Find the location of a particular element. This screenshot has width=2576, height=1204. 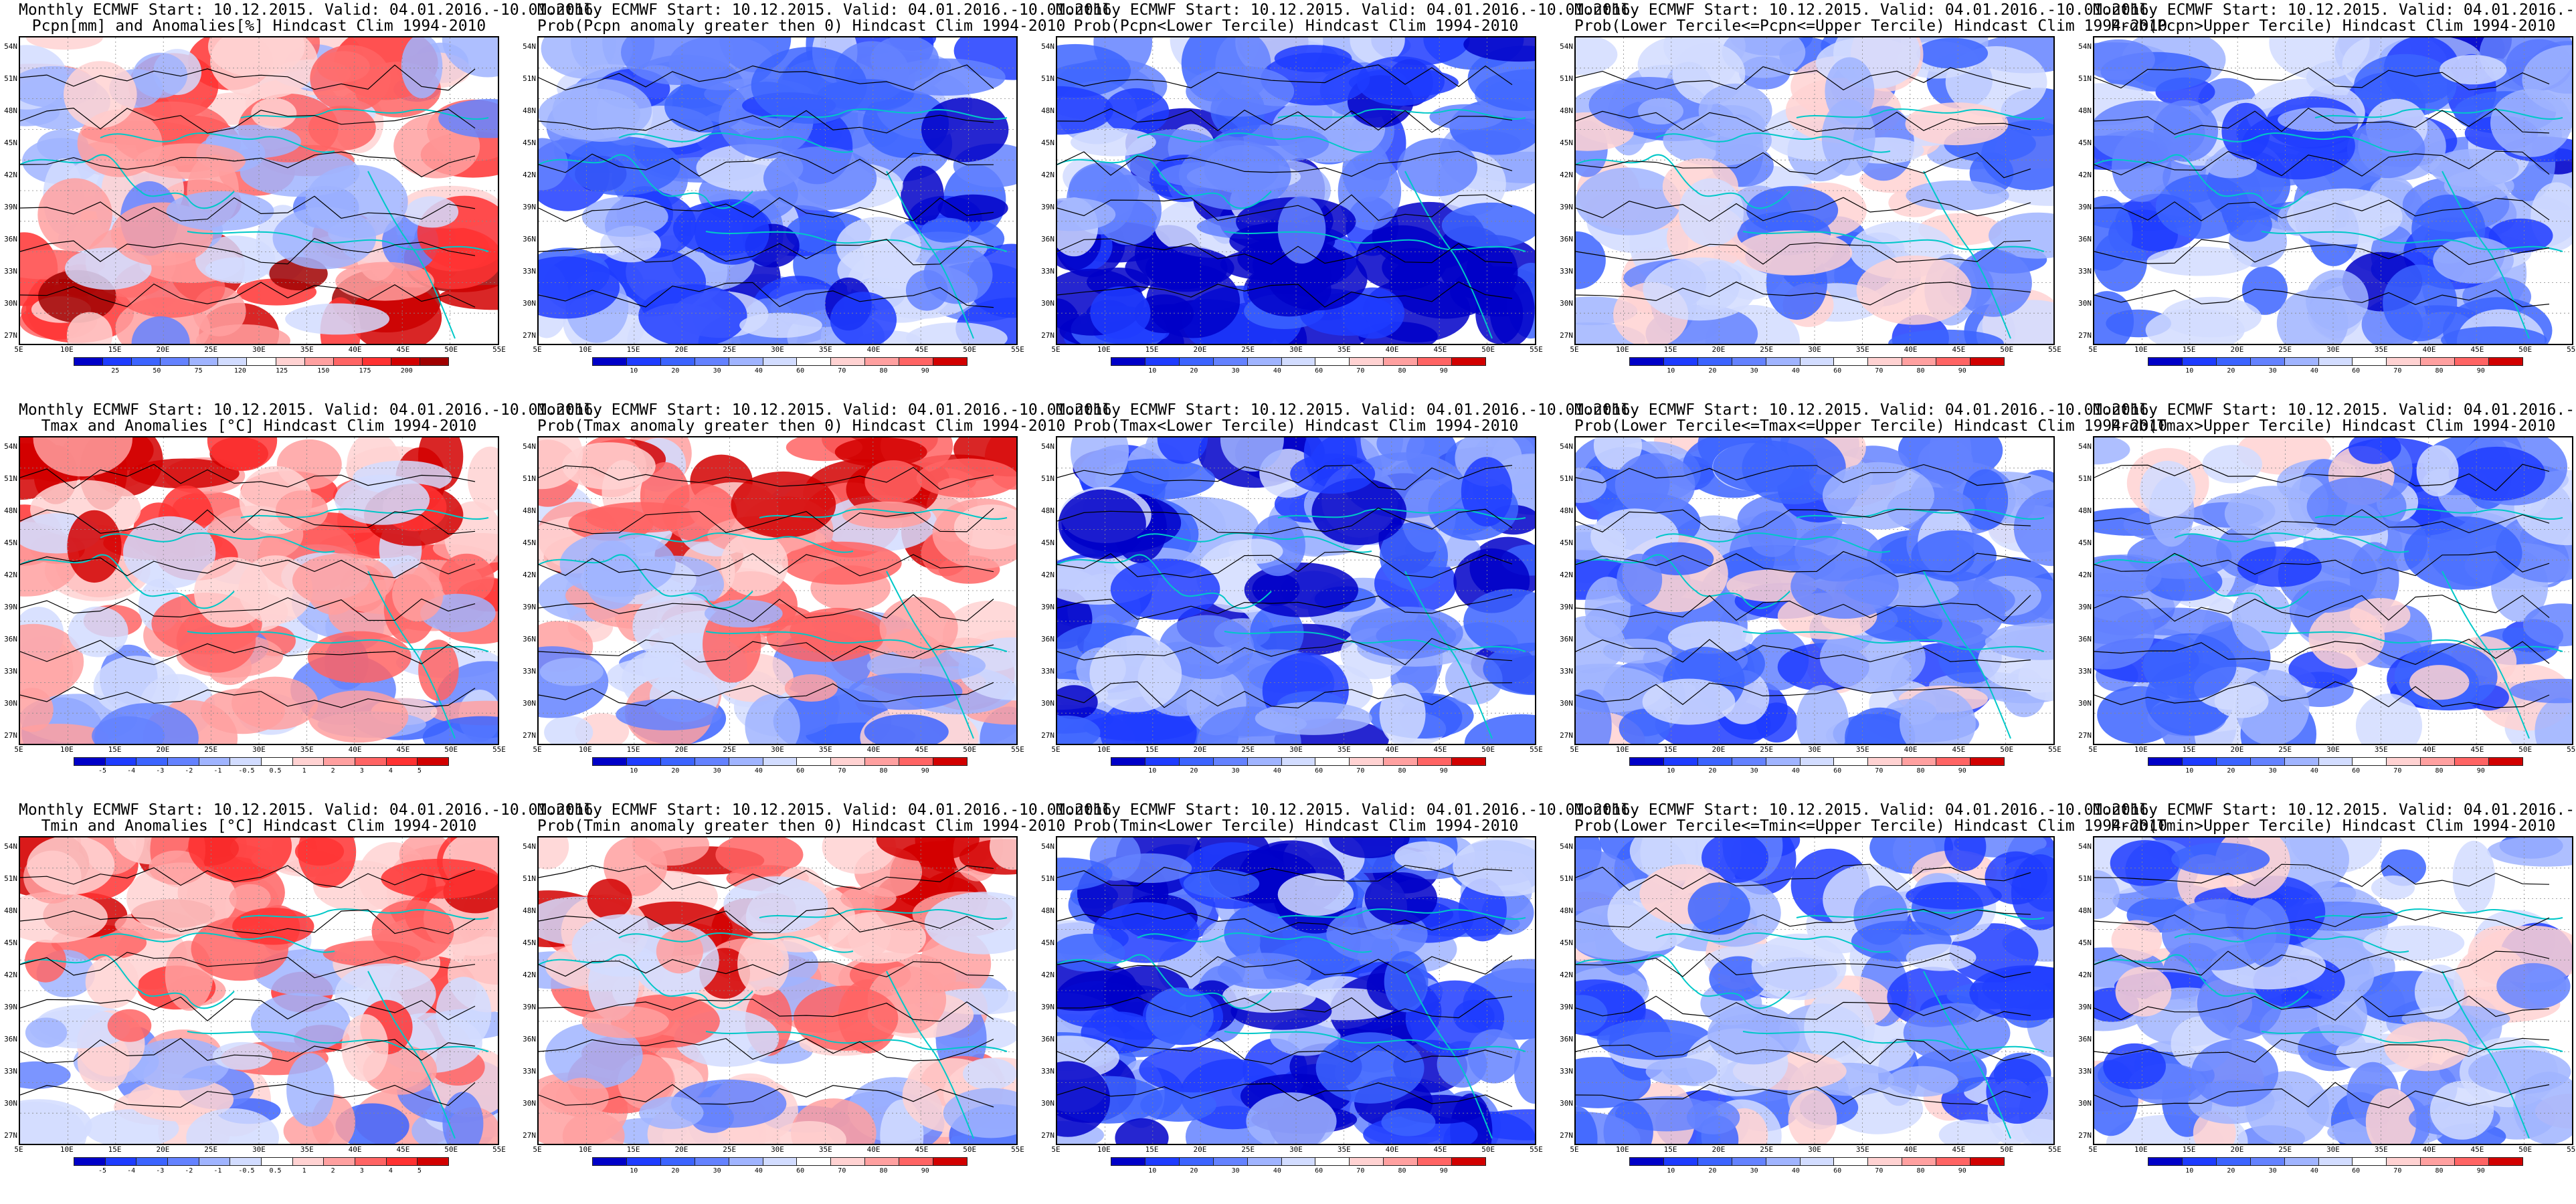

colorbar-tick-label: 25 is located at coordinates (115, 371).